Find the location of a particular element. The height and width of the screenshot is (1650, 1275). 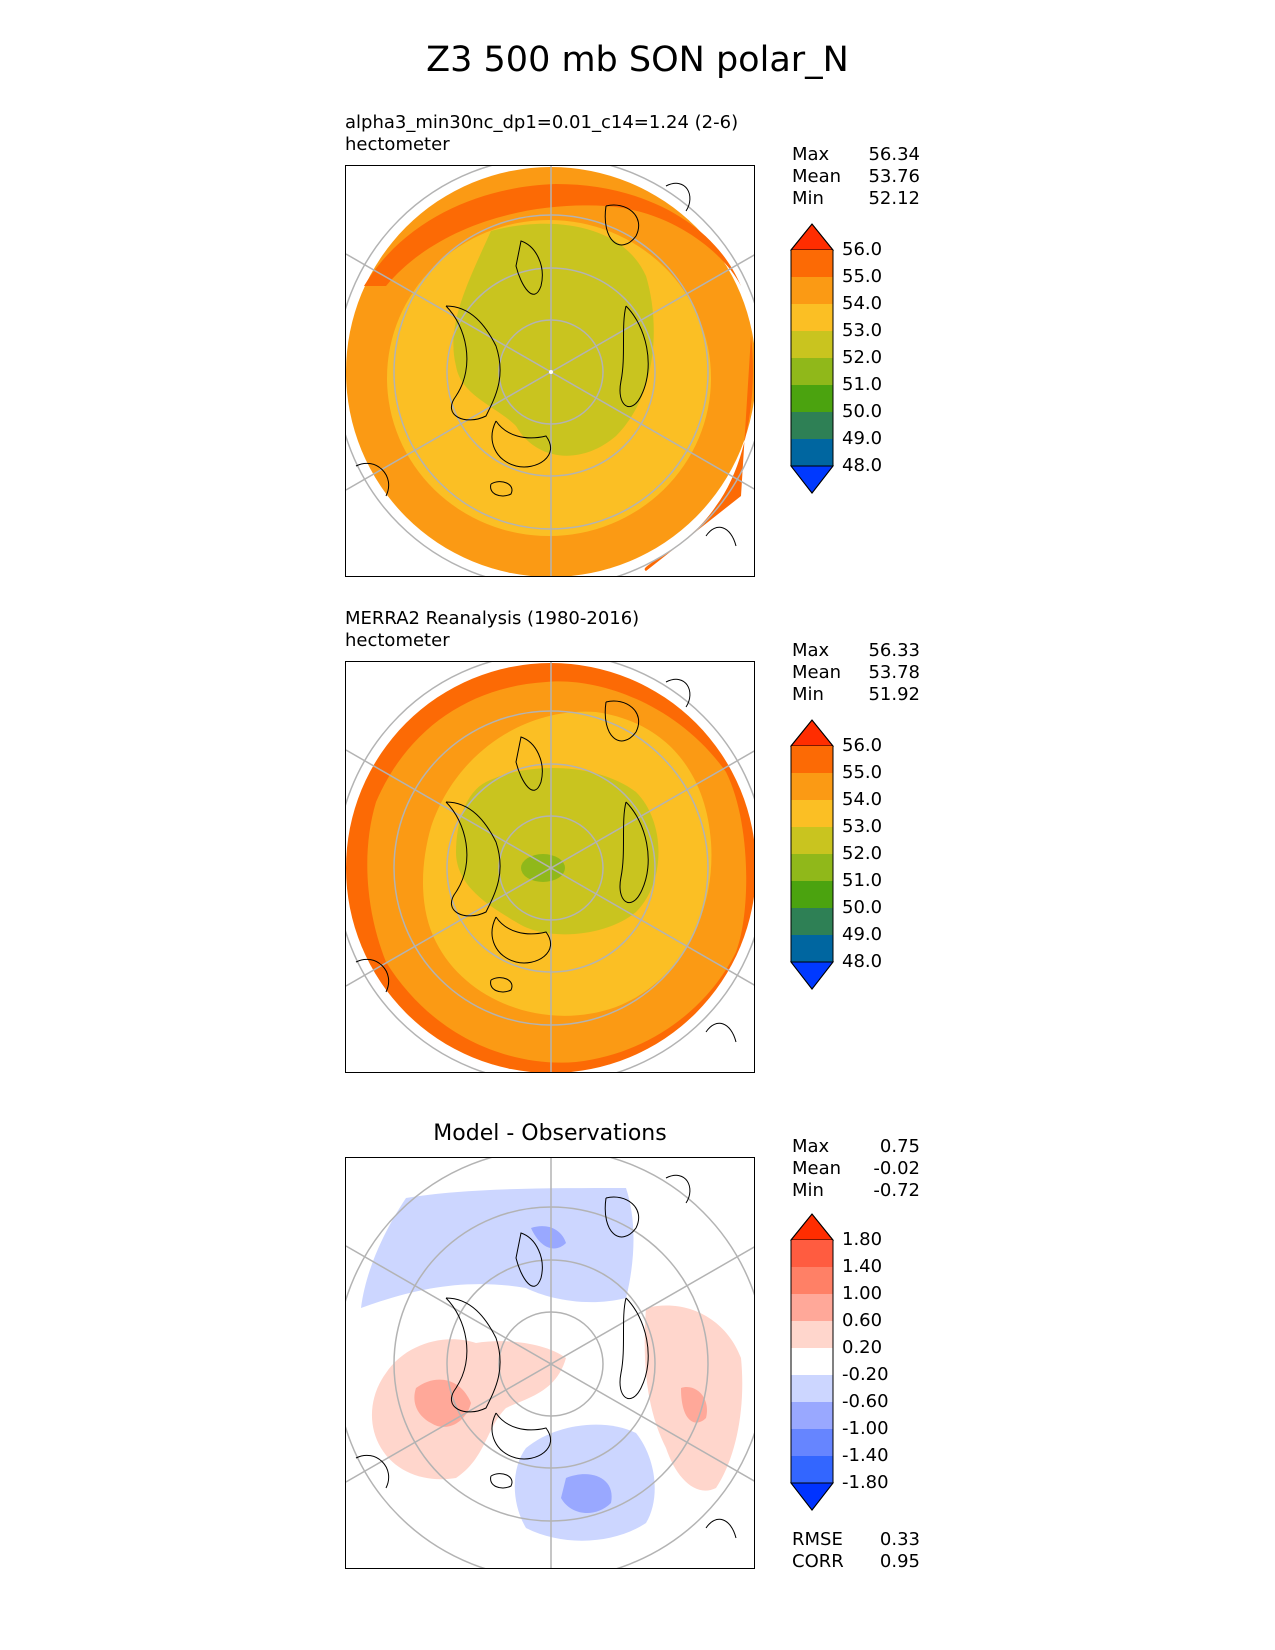

panel2-colorbar: 56.0 55.0 54.0 53.0 52.0 51.0 50.0 49.0 48.0 is located at coordinates (849, 857).